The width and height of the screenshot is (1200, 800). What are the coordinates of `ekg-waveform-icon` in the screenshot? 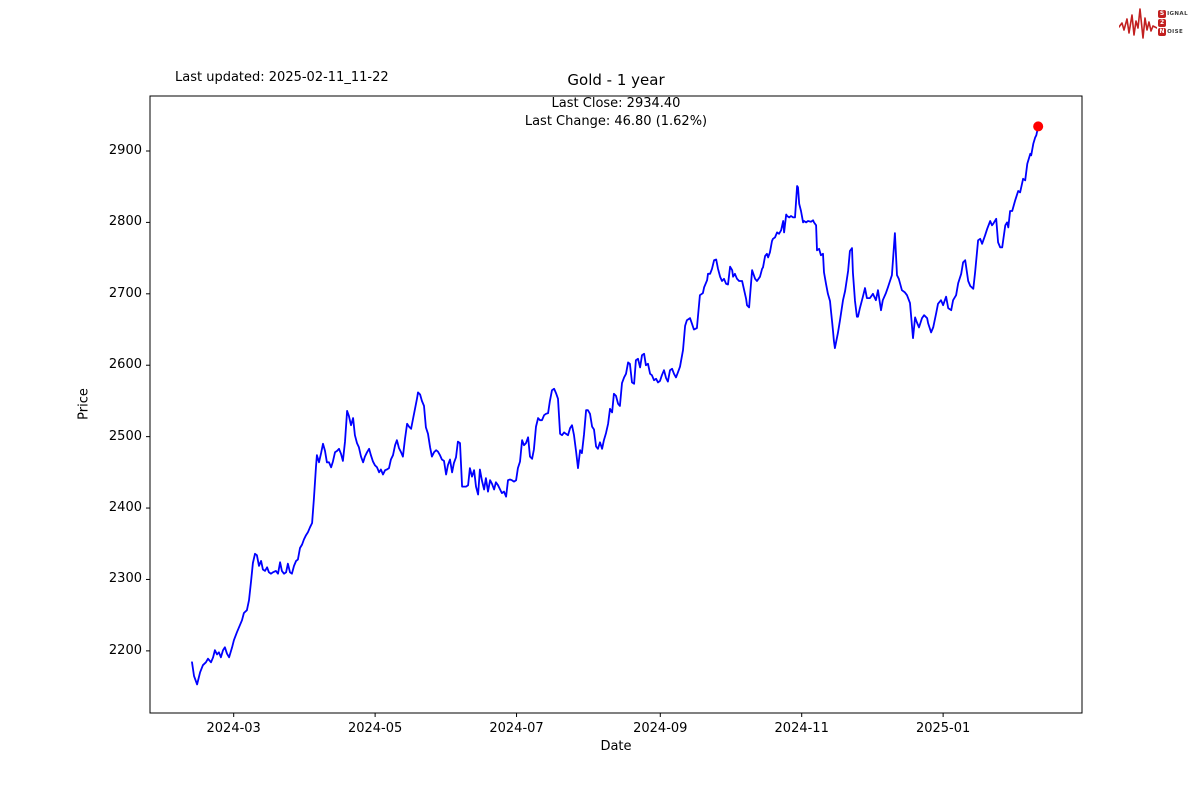 It's located at (1138, 23).